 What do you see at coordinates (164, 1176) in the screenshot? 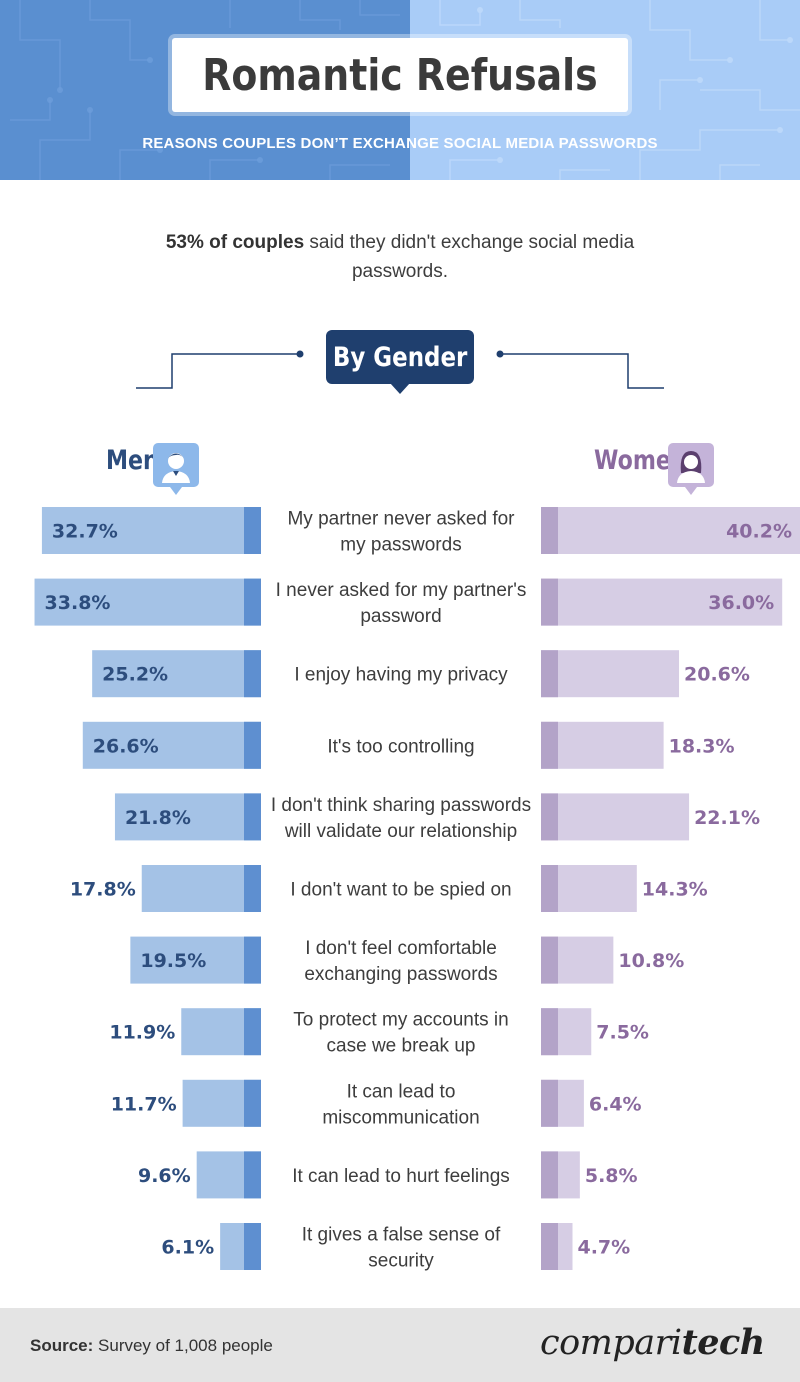
I see `men-value-label: 9.6%` at bounding box center [164, 1176].